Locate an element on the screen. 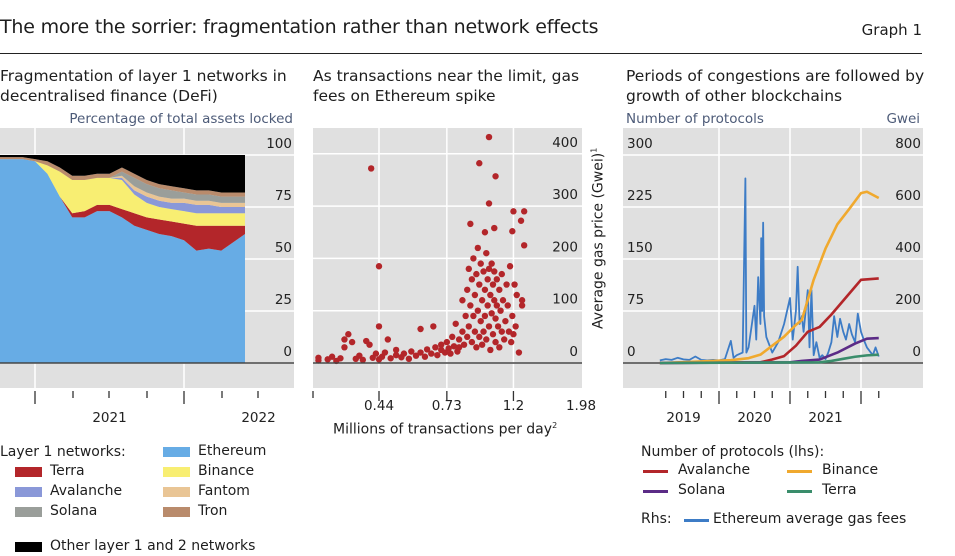  legend-swatch-binance is located at coordinates (176, 472).